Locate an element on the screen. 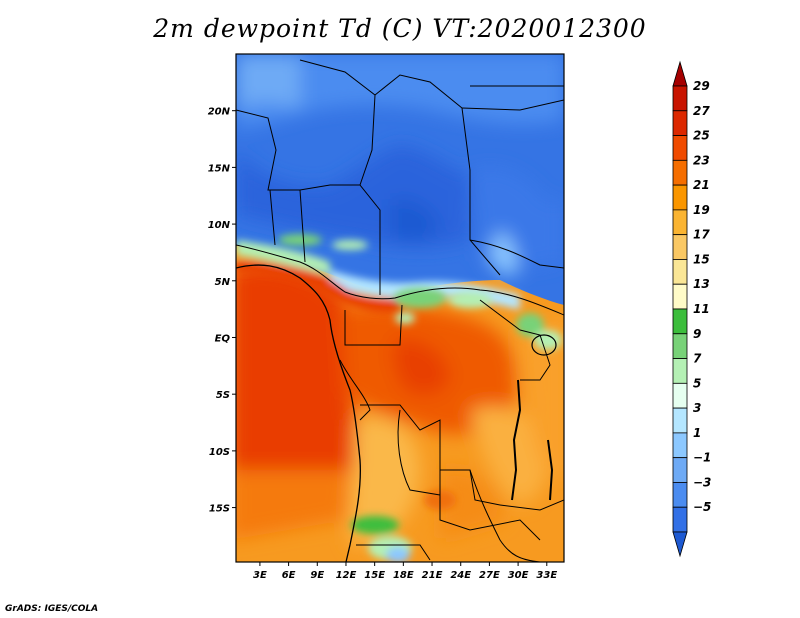  colorbar: 29 27 25 23 21 19 17 15 13 11 9 7 5 3 1 −1 −3 −5 is located at coordinates (691, 309).